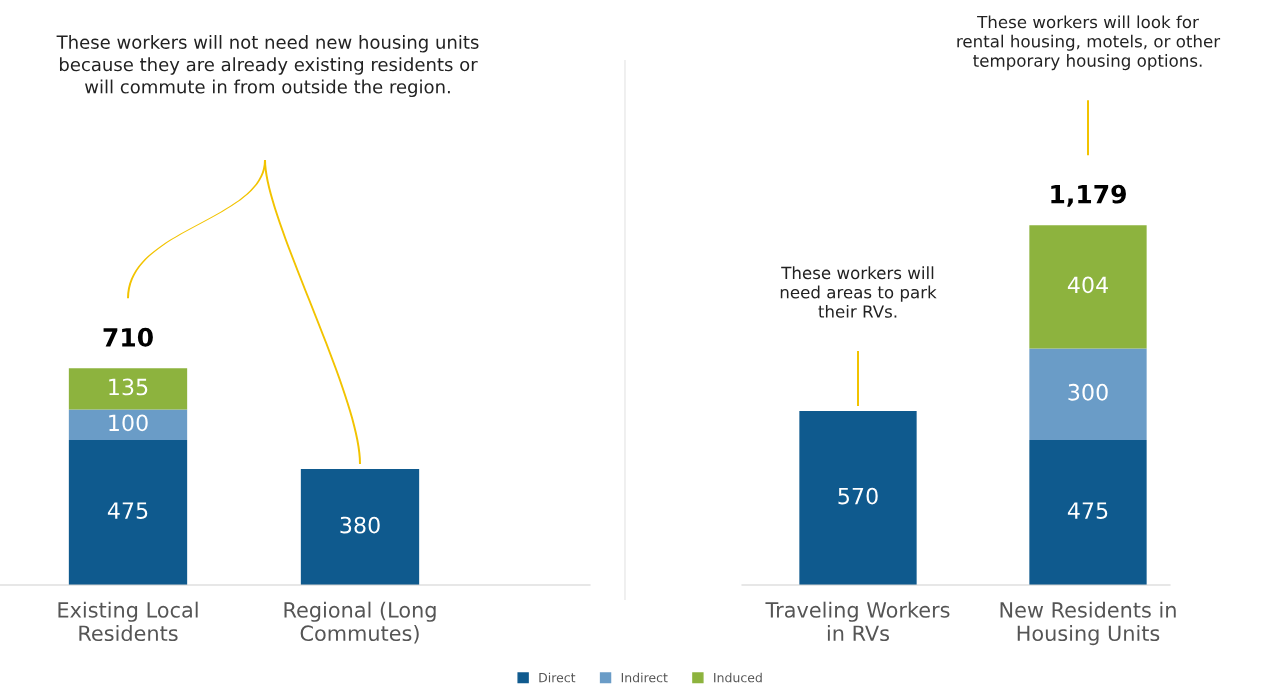 The height and width of the screenshot is (691, 1281). What do you see at coordinates (1088, 623) in the screenshot?
I see `x-tick-label: New Residents in Housing Units` at bounding box center [1088, 623].